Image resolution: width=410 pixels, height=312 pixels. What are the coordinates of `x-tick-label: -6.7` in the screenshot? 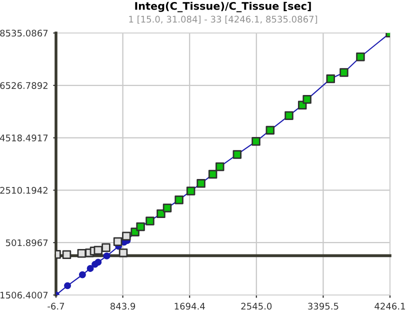 It's located at (56, 306).